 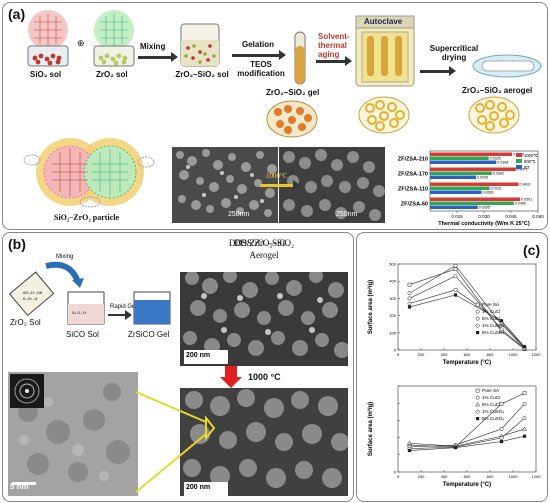 I want to click on zoom-connector-lines, so click(x=175, y=442).